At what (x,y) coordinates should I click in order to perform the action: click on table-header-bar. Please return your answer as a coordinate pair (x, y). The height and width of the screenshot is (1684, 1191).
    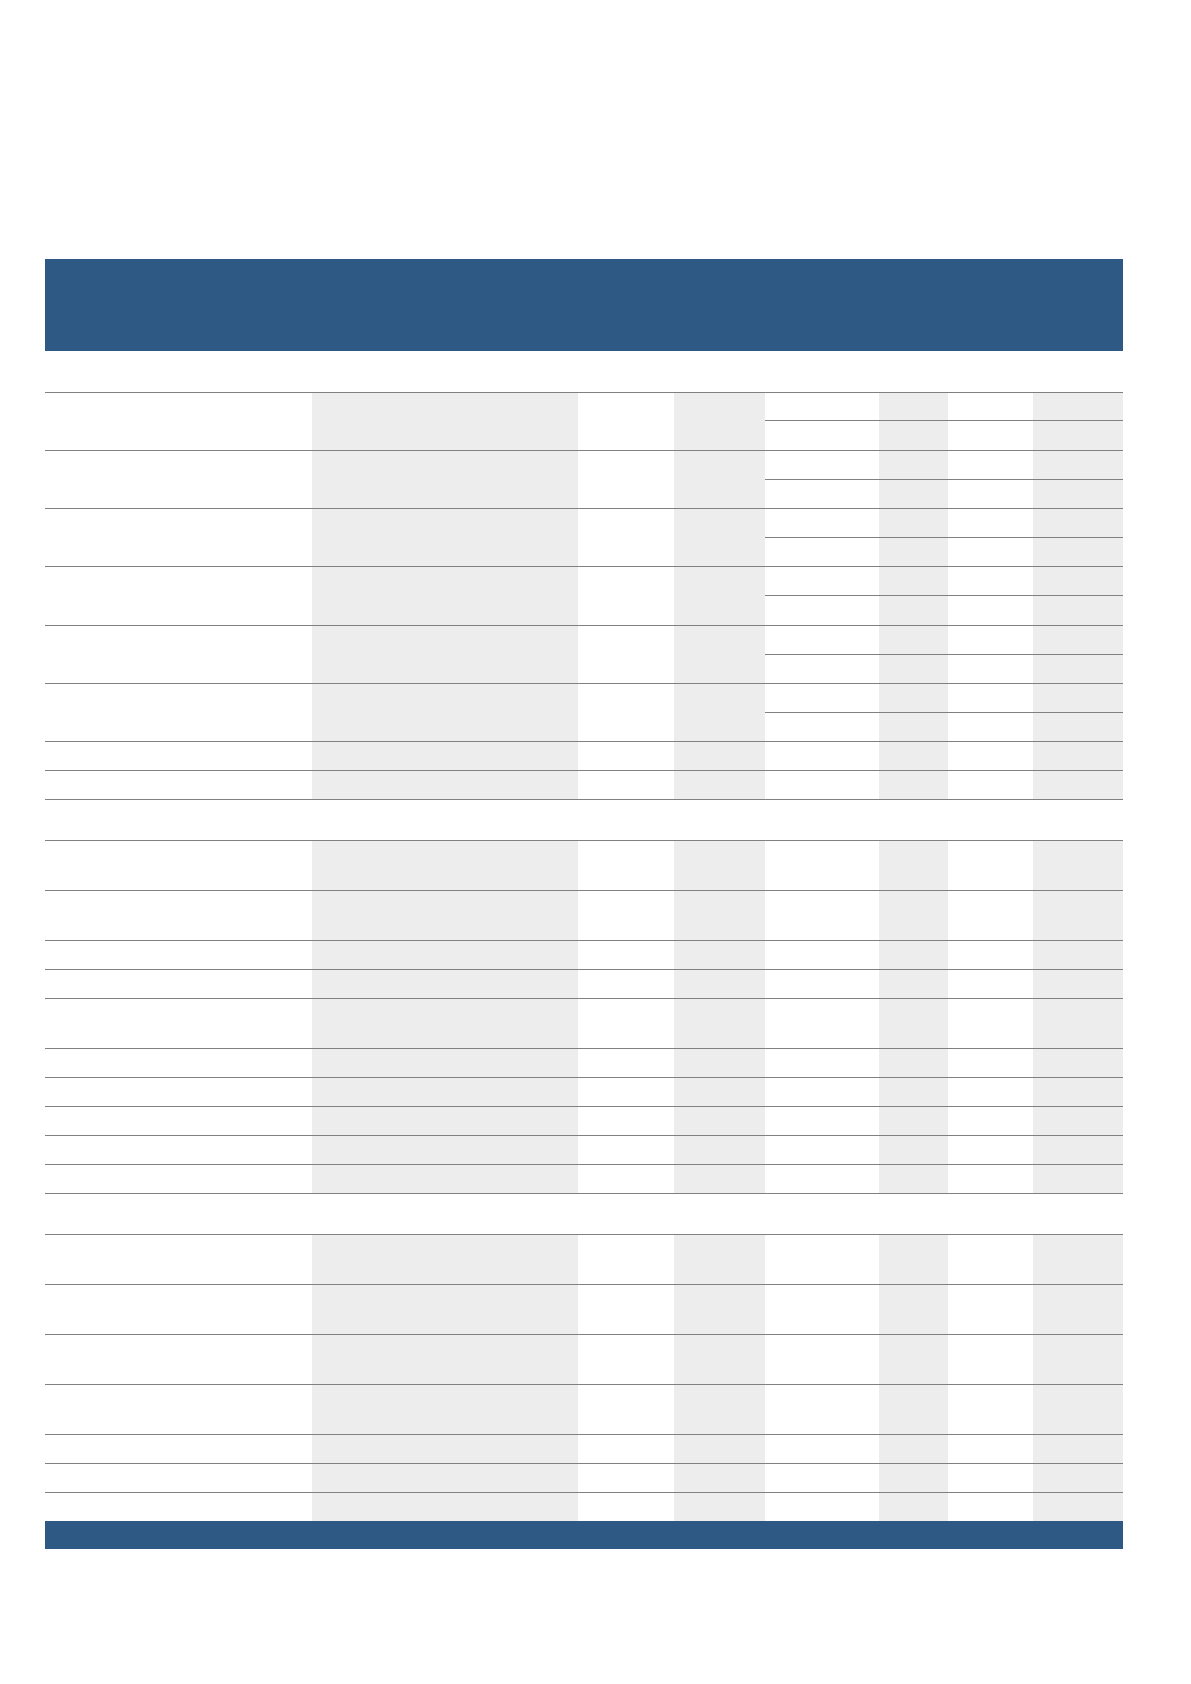
    Looking at the image, I should click on (584, 305).